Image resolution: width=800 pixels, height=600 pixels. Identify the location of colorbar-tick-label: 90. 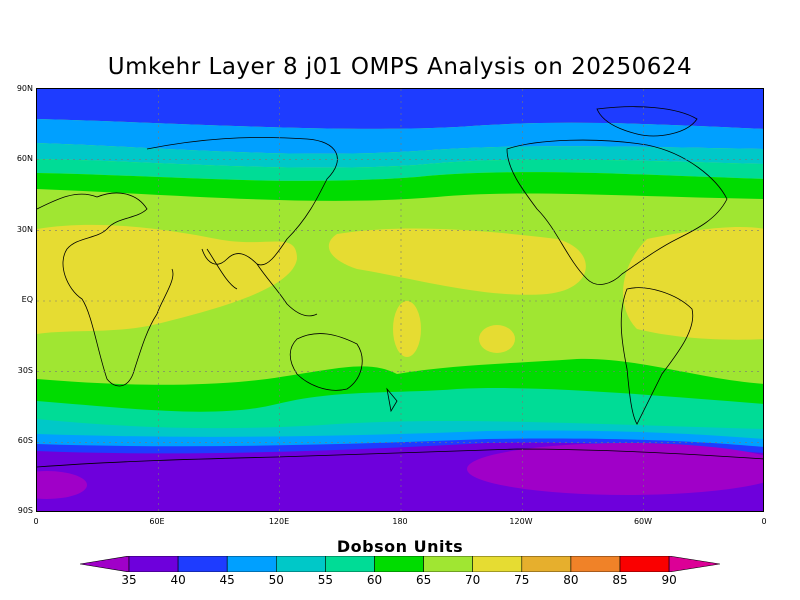
(669, 580).